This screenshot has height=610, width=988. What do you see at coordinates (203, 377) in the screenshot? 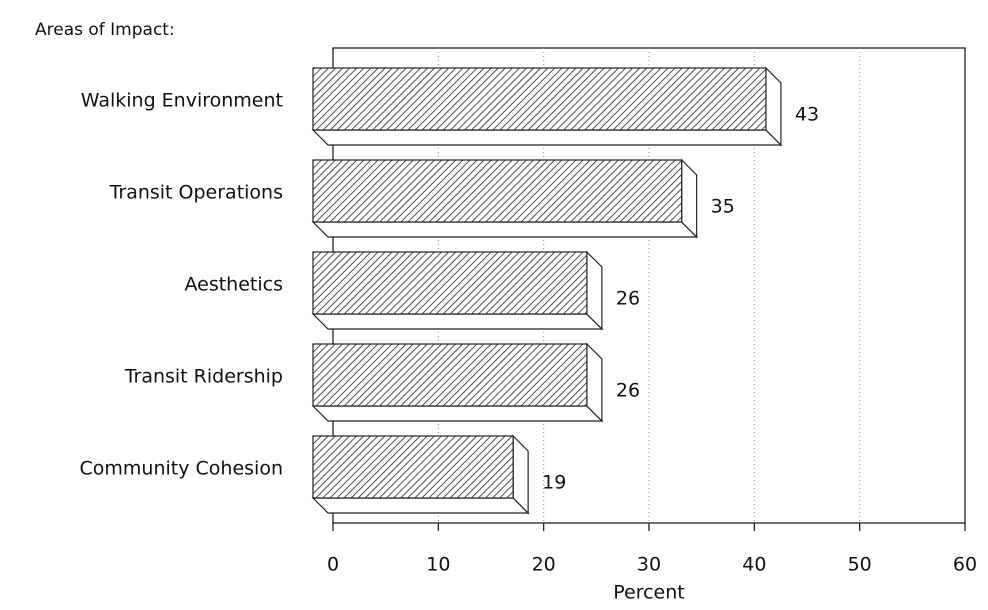
I see `y-tick-label: Transit Ridership` at bounding box center [203, 377].